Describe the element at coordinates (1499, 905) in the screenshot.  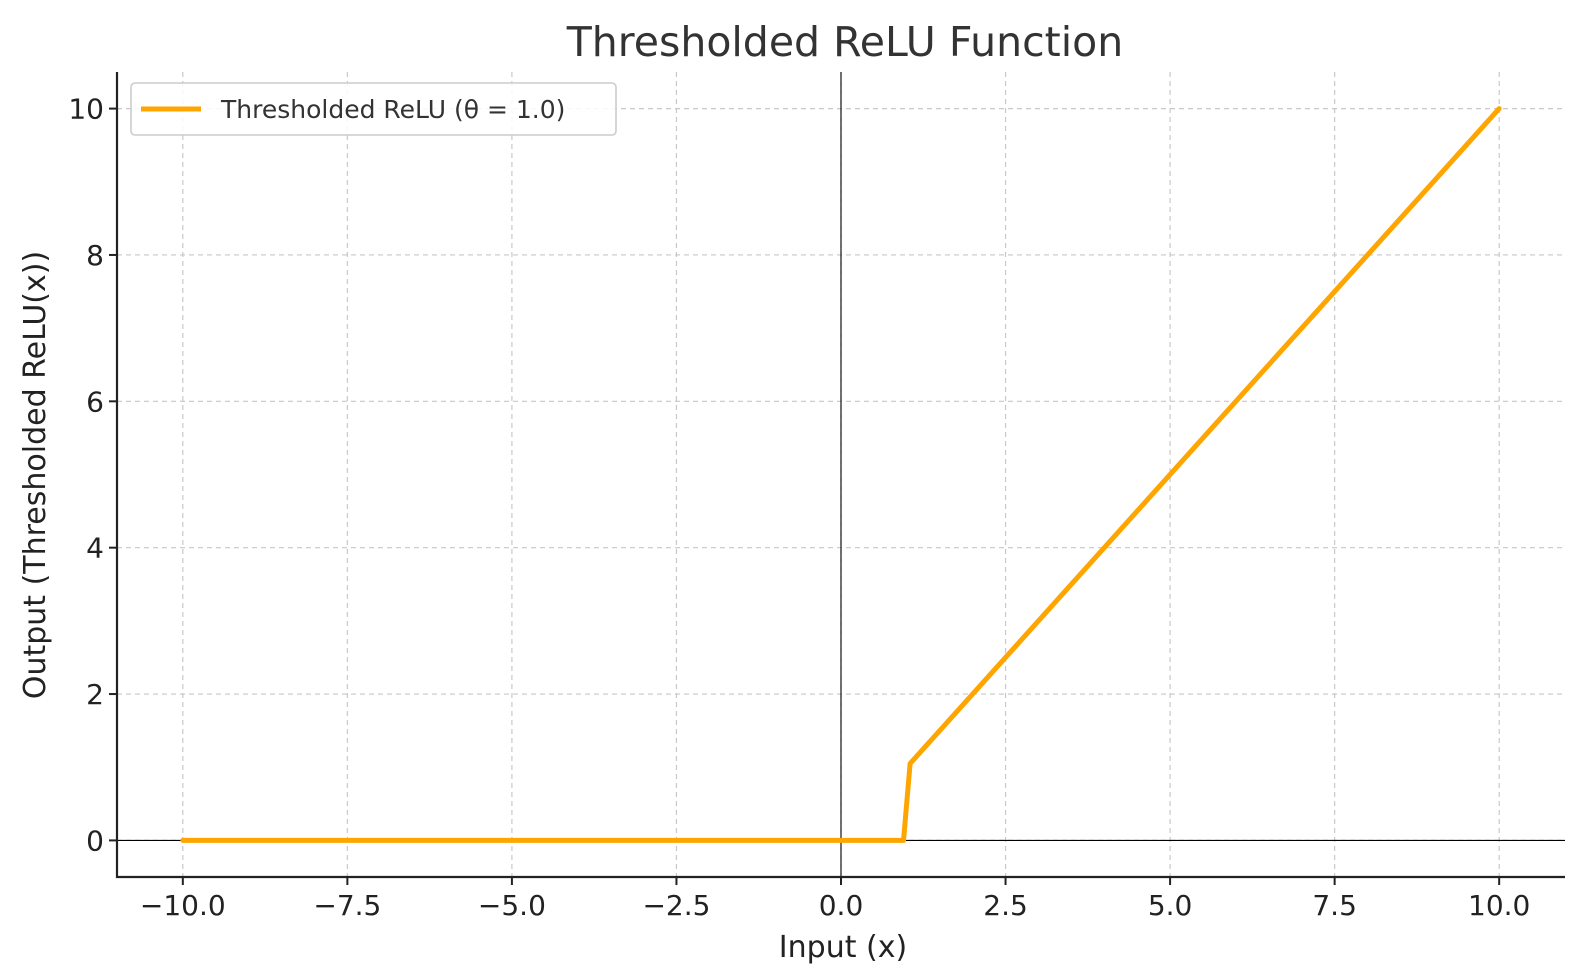
I see `x-tick-label: 10.0` at that location.